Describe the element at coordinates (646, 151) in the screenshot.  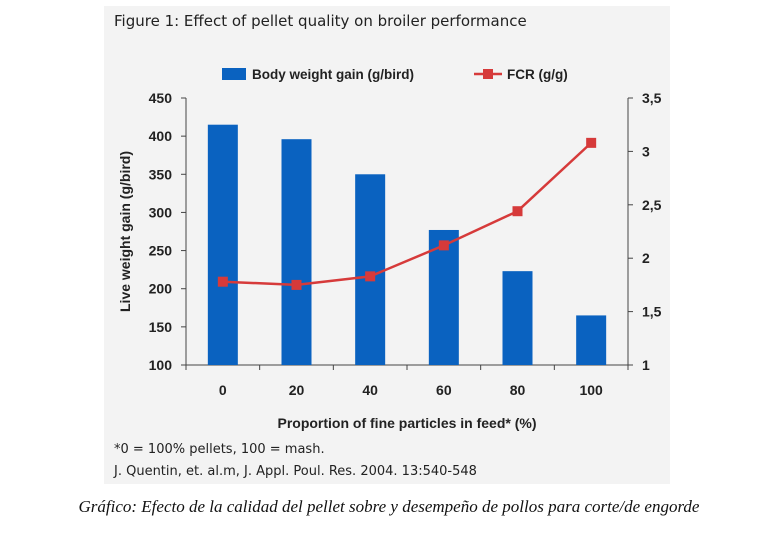
I see `right-tick-label: 3` at that location.